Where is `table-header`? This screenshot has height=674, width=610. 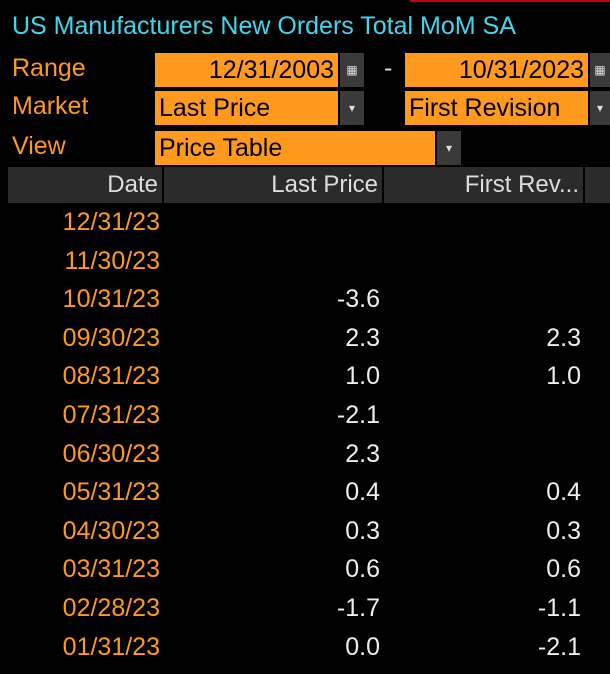 table-header is located at coordinates (309, 185).